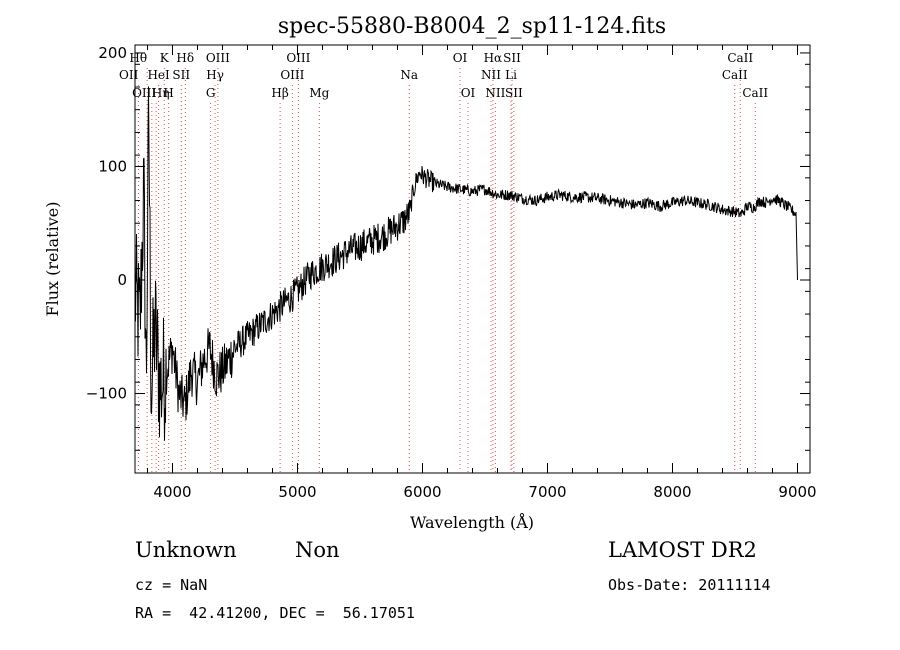  Describe the element at coordinates (511, 75) in the screenshot. I see `marker-label: Li` at that location.